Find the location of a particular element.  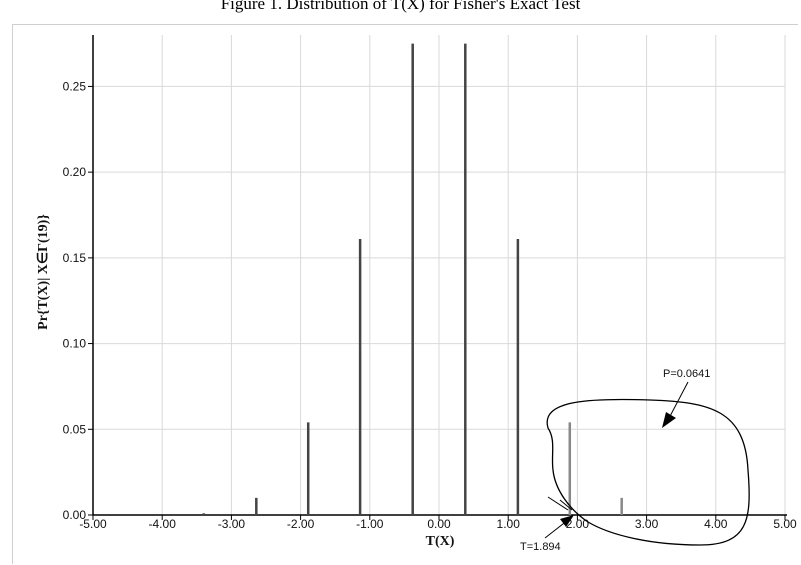

y-axis-title: Pr{T(X)| X∈Γ(19)} is located at coordinates (43, 272).